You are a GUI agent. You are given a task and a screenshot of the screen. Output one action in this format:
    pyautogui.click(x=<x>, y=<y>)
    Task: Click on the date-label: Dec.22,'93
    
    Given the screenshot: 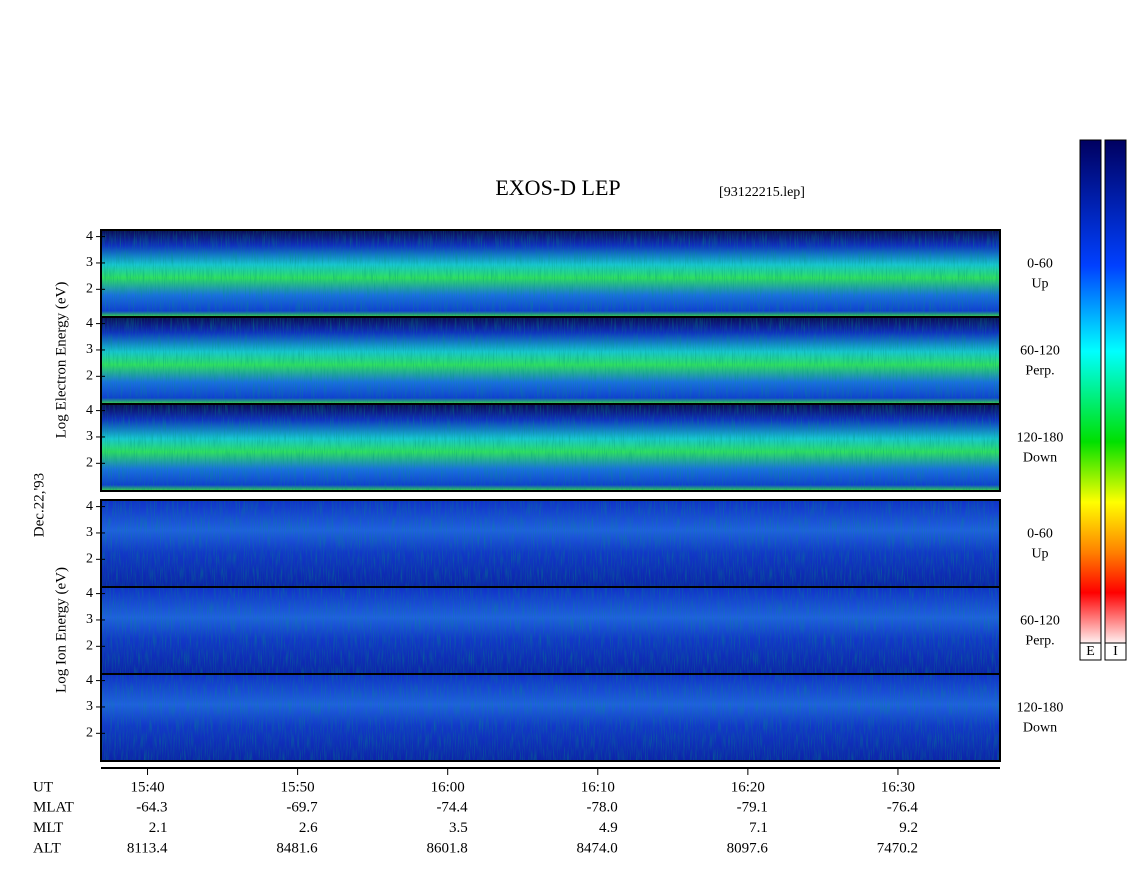 What is the action you would take?
    pyautogui.click(x=39, y=505)
    